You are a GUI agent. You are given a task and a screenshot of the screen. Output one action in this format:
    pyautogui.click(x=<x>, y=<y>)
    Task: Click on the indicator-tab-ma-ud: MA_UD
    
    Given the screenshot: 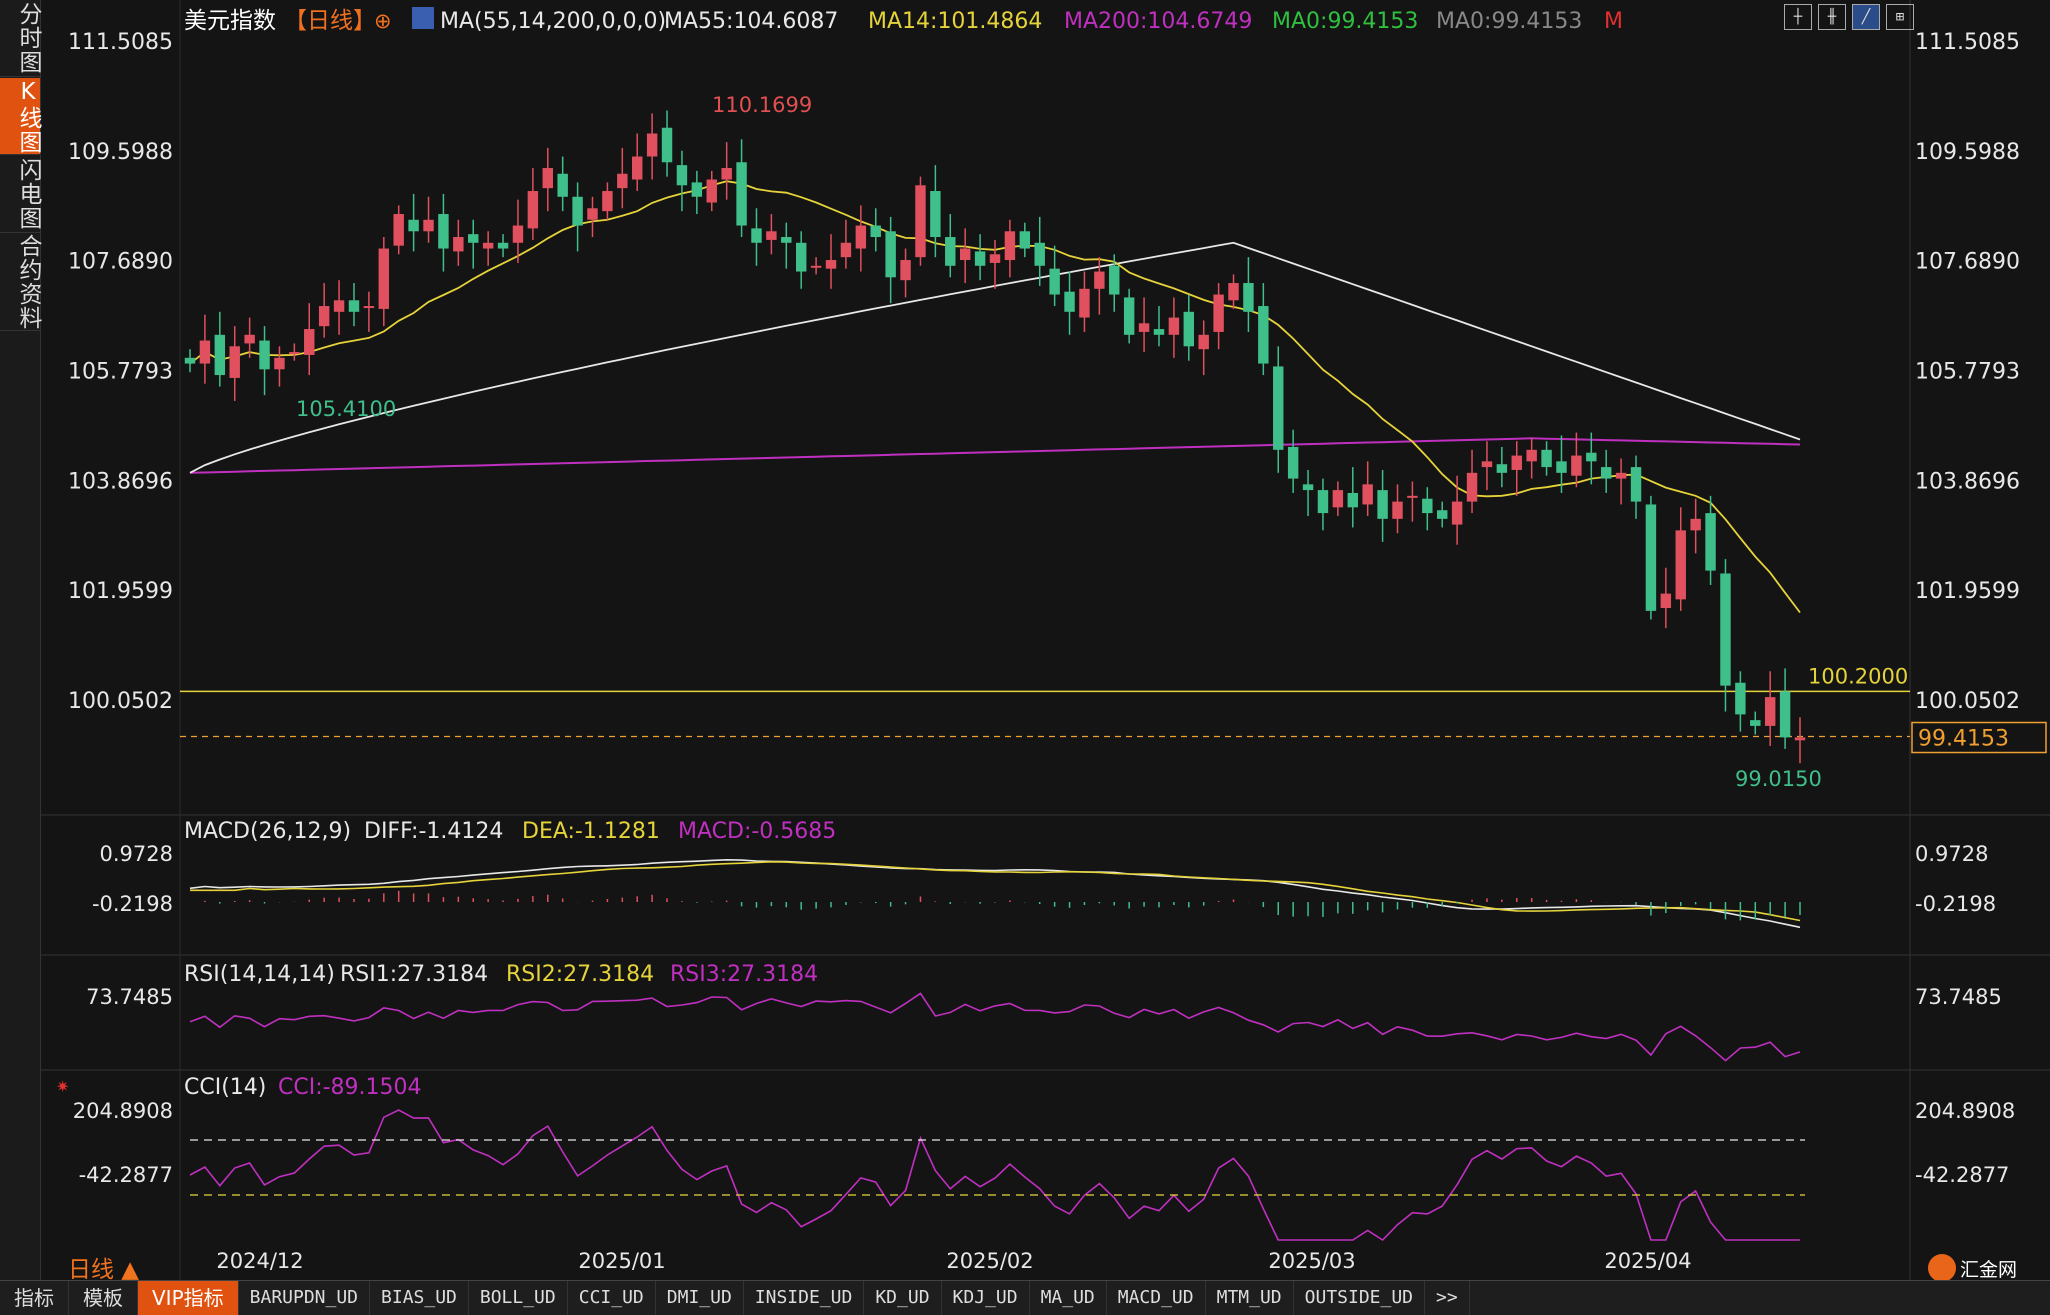 What is the action you would take?
    pyautogui.click(x=1068, y=1298)
    